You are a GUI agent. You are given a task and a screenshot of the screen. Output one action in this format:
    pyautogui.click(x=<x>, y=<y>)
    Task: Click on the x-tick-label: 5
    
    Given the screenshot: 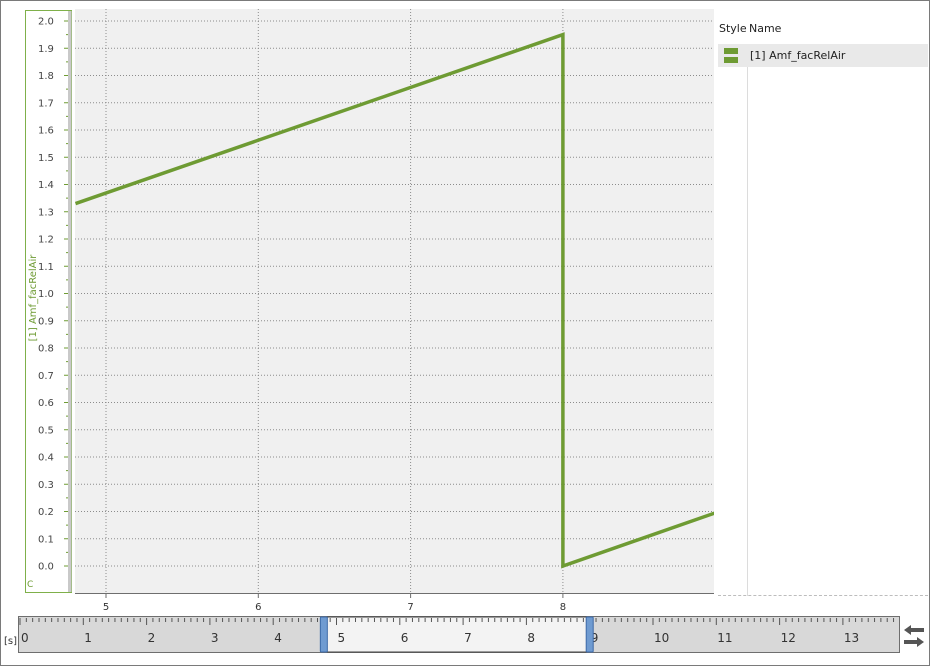 What is the action you would take?
    pyautogui.click(x=106, y=607)
    